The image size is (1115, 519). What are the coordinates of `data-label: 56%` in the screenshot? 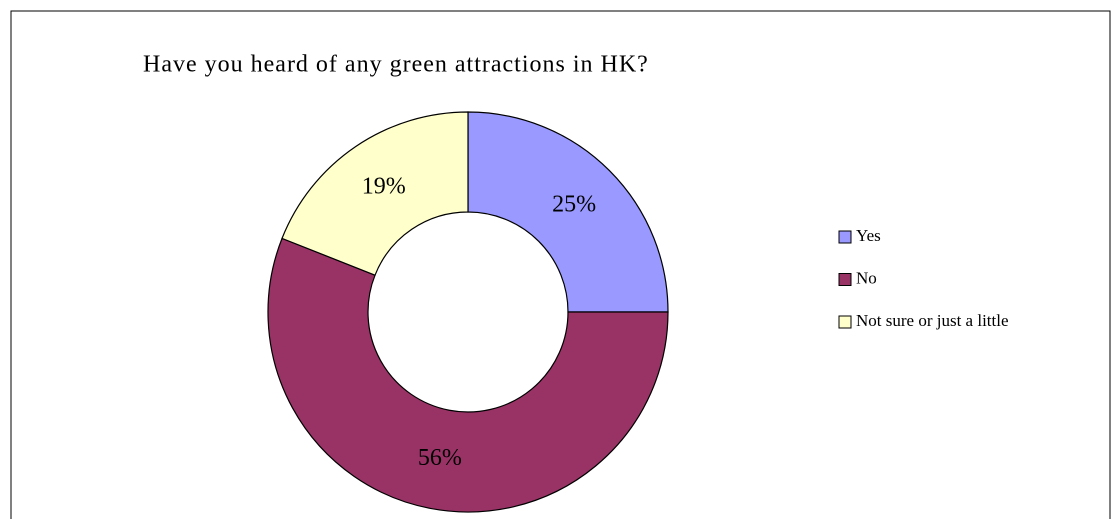 It's located at (440, 458).